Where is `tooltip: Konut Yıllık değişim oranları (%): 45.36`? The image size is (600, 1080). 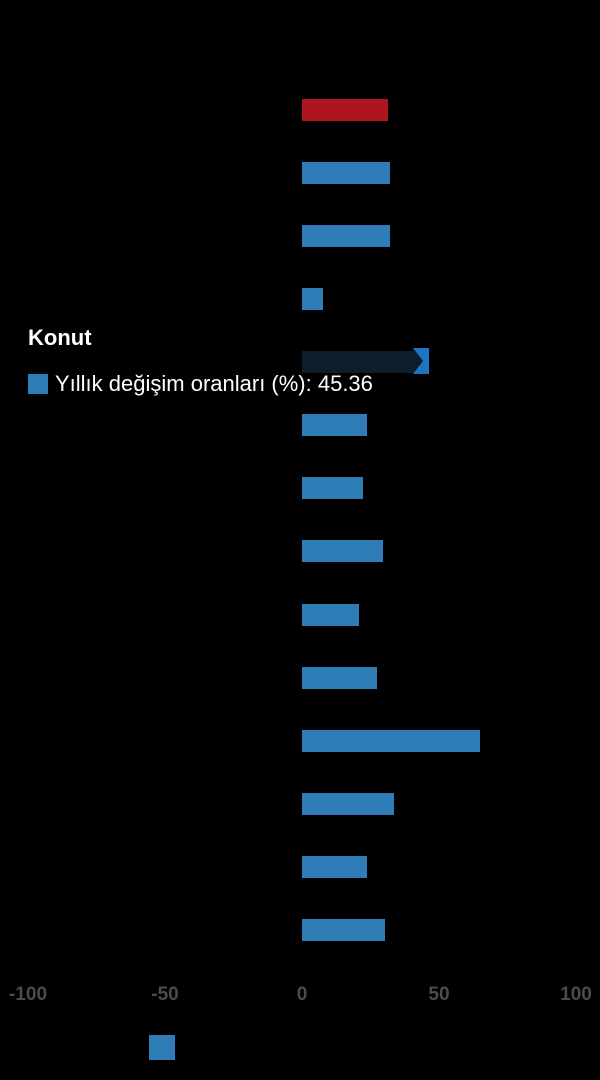
tooltip: Konut Yıllık değişim oranları (%): 45.36 is located at coordinates (200, 361).